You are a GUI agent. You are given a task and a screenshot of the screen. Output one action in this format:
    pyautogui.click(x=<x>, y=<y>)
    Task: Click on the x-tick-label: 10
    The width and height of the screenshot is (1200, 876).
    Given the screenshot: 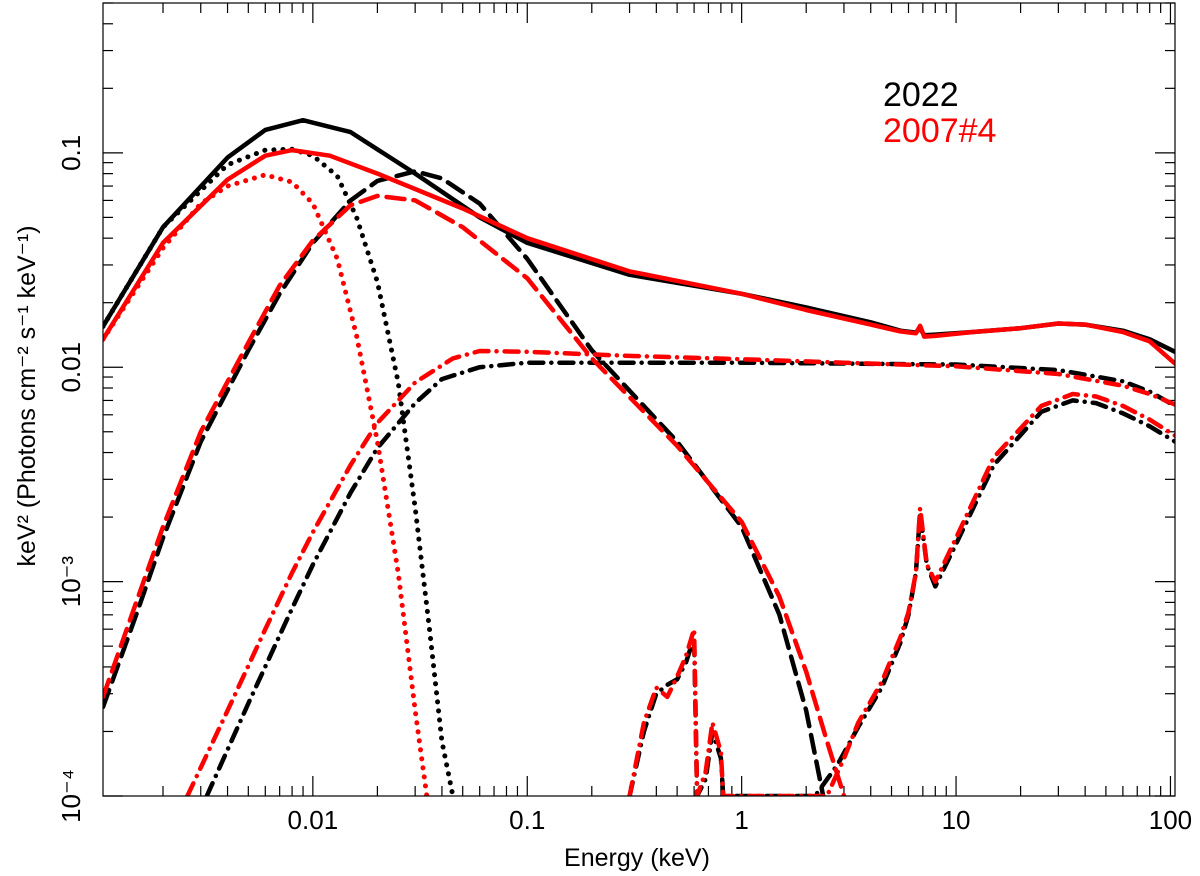 What is the action you would take?
    pyautogui.click(x=956, y=820)
    